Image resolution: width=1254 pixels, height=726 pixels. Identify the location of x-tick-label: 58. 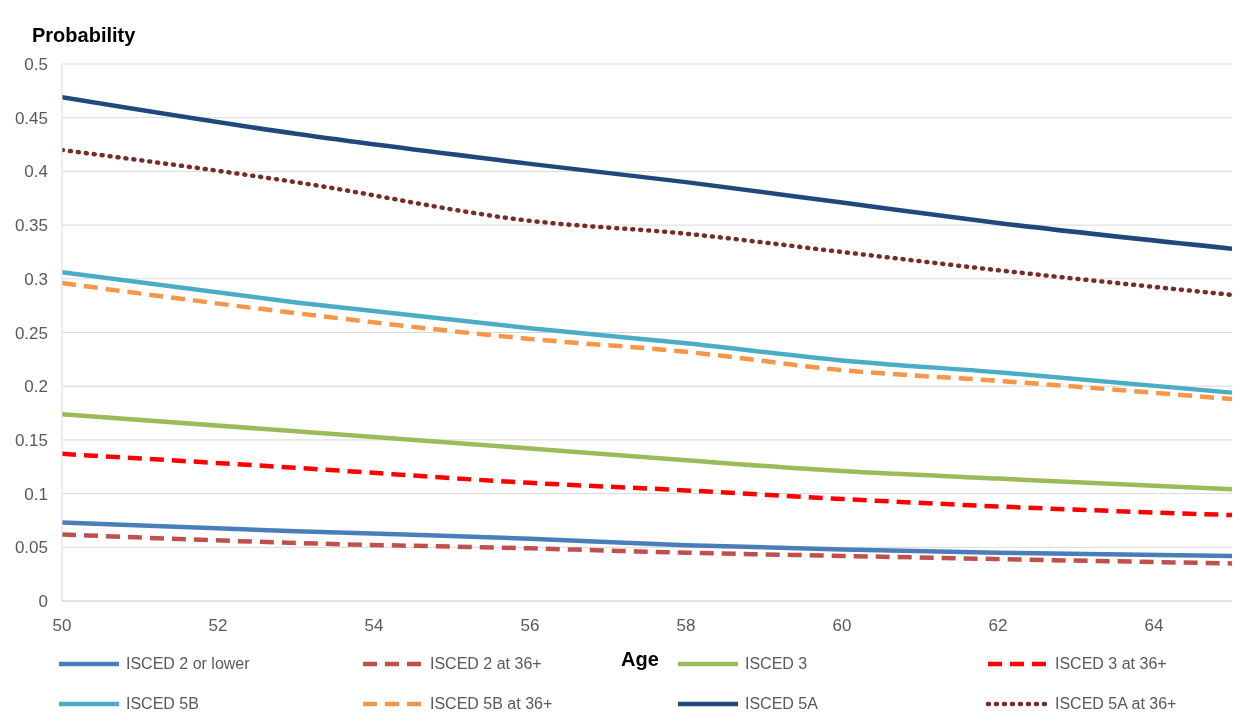
(686, 626).